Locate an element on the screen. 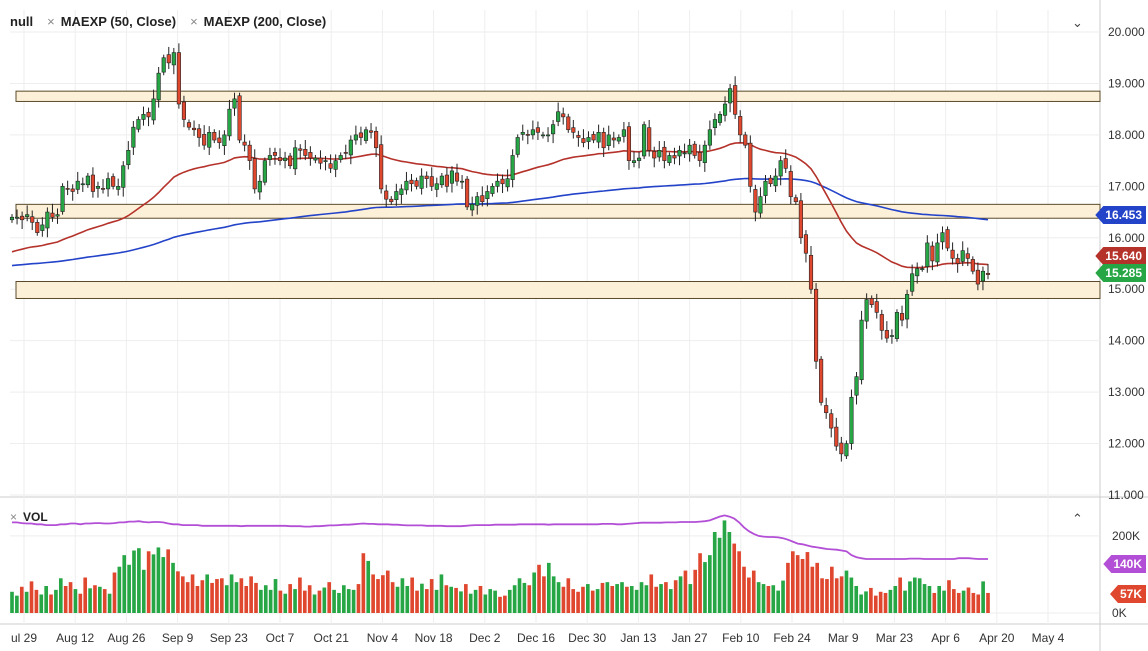 The image size is (1148, 651). x-tick-label: Dec 2 is located at coordinates (485, 638).